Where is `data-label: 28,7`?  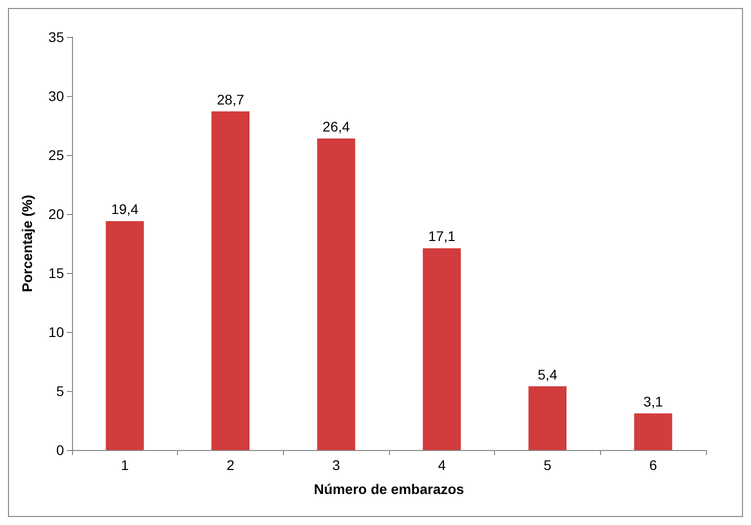
data-label: 28,7 is located at coordinates (230, 99).